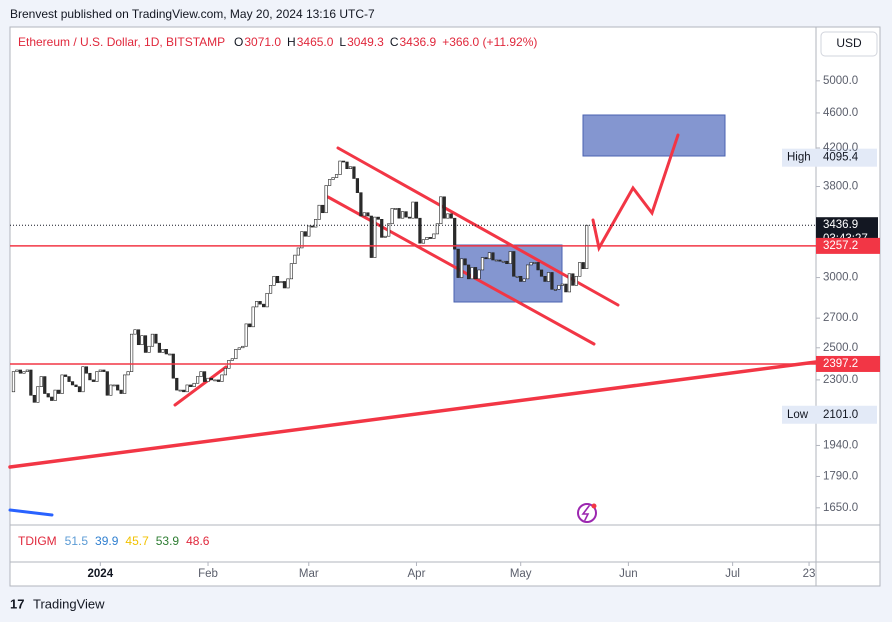 The height and width of the screenshot is (622, 892). I want to click on y-tick-label: 1650.0, so click(840, 508).